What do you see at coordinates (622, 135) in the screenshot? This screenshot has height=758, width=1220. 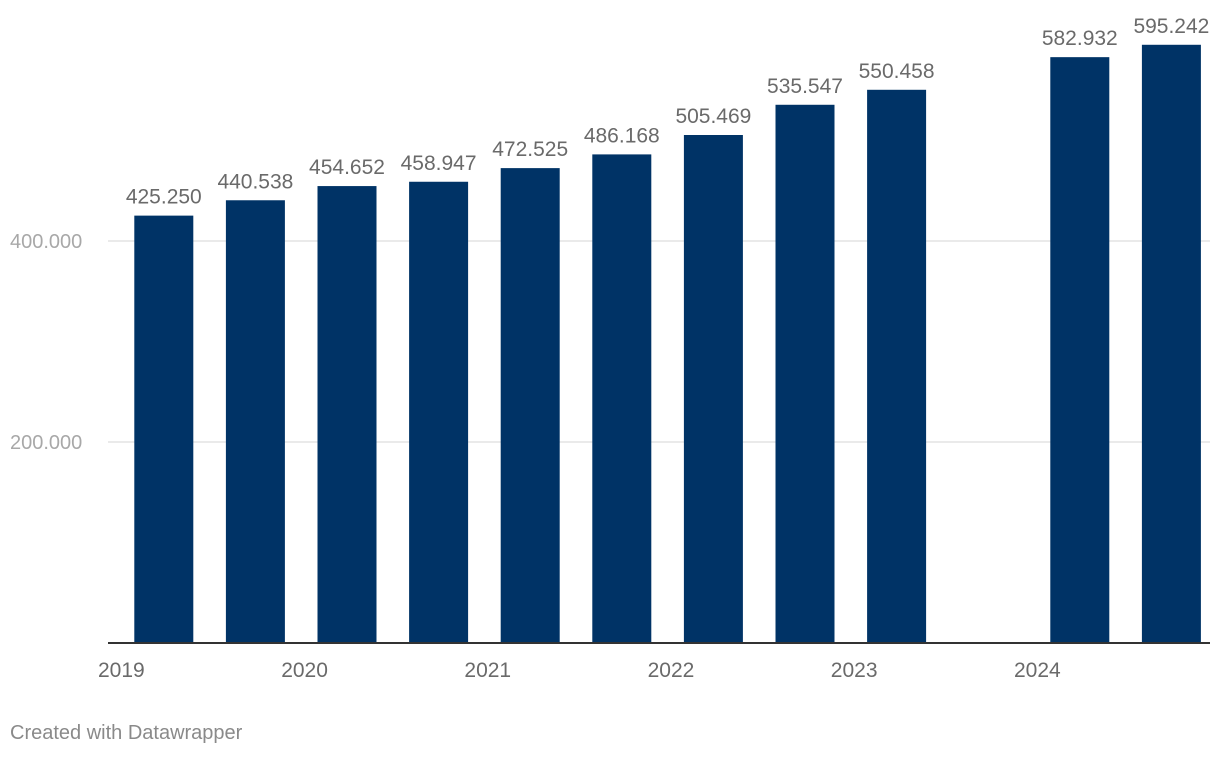 I see `value-label: 486.168` at bounding box center [622, 135].